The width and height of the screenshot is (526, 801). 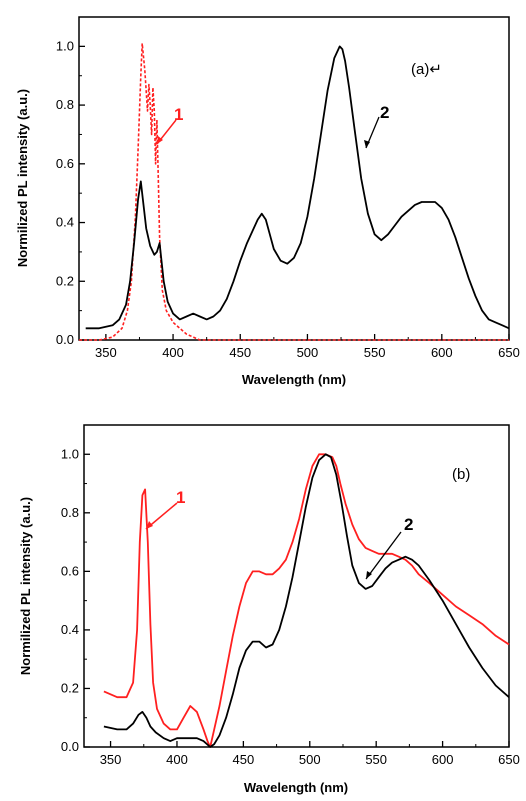 I want to click on annotation-label-2-a: 2, so click(x=384, y=112).